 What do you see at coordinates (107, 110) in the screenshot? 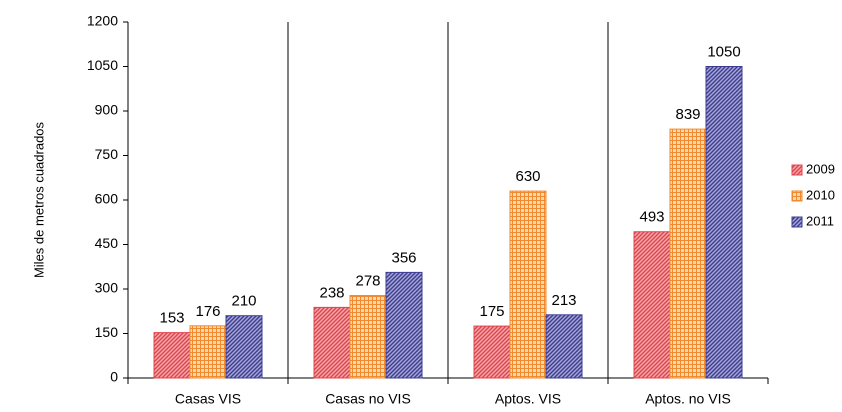
I see `y-tick-label: 900` at bounding box center [107, 110].